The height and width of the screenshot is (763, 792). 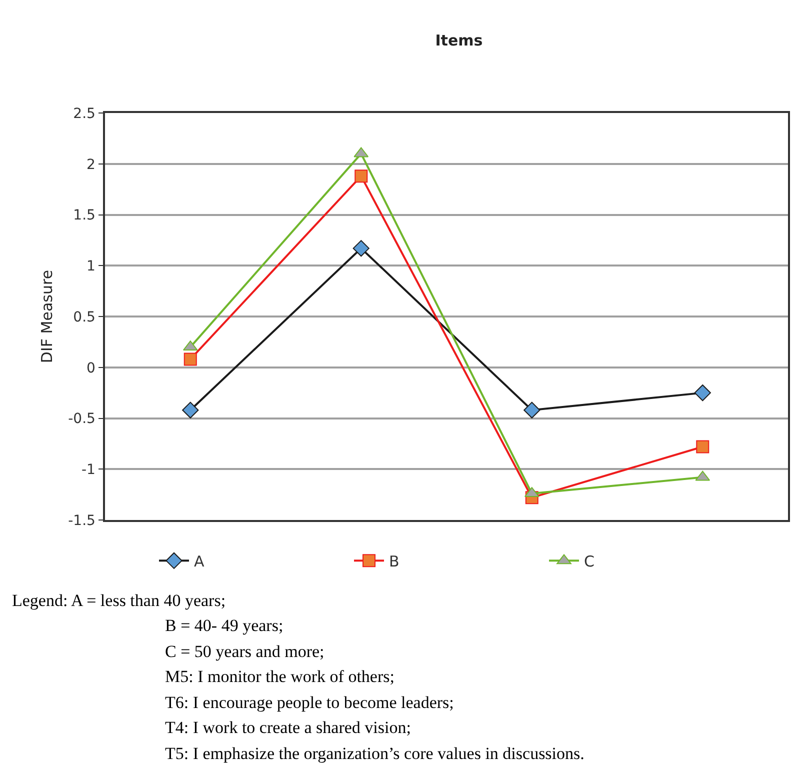 What do you see at coordinates (47, 317) in the screenshot?
I see `y-axis-title: DIF Measure` at bounding box center [47, 317].